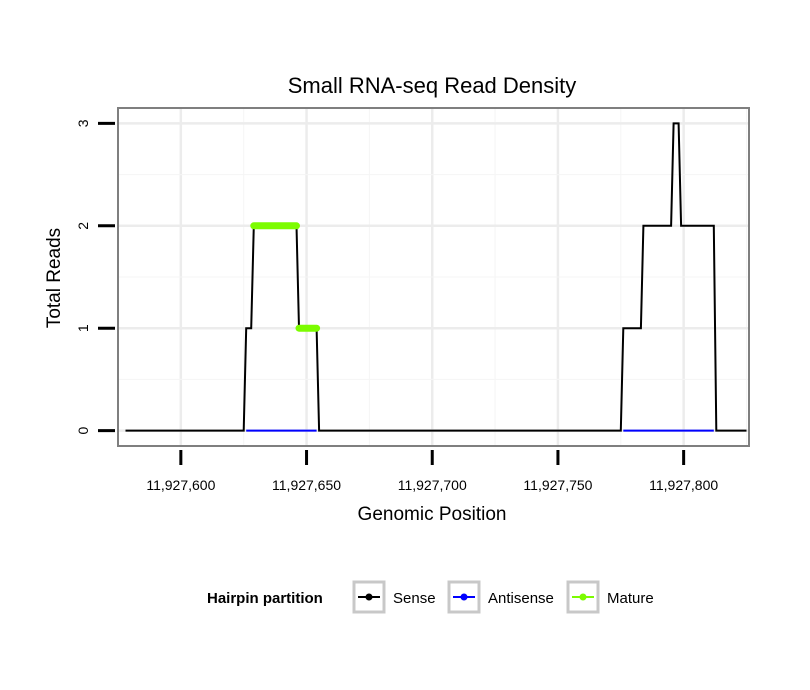 The height and width of the screenshot is (690, 810). I want to click on legend-item-antisense: Antisense, so click(500, 597).